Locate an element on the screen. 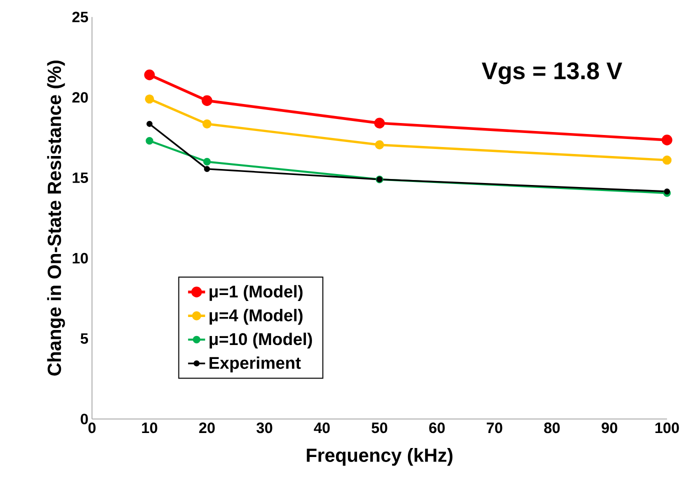  x-tick-label: 60 is located at coordinates (437, 428).